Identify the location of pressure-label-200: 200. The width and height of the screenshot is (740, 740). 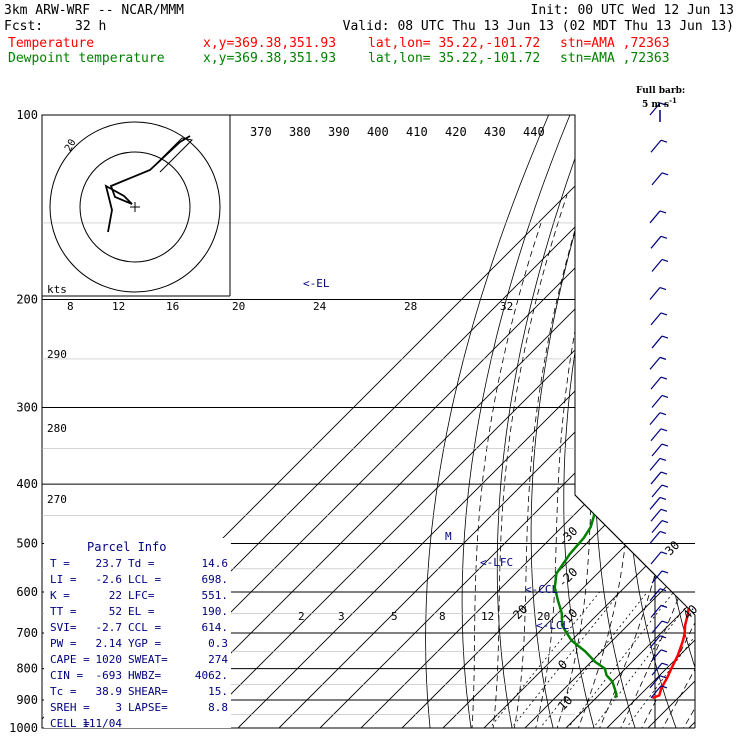
(27, 300).